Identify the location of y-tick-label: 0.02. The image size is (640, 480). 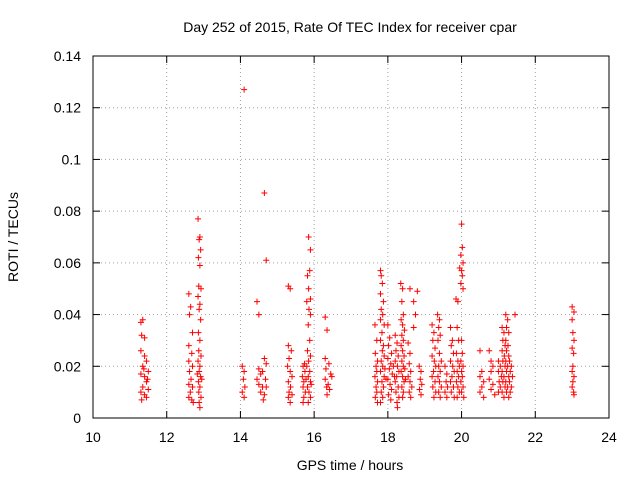
(67, 366).